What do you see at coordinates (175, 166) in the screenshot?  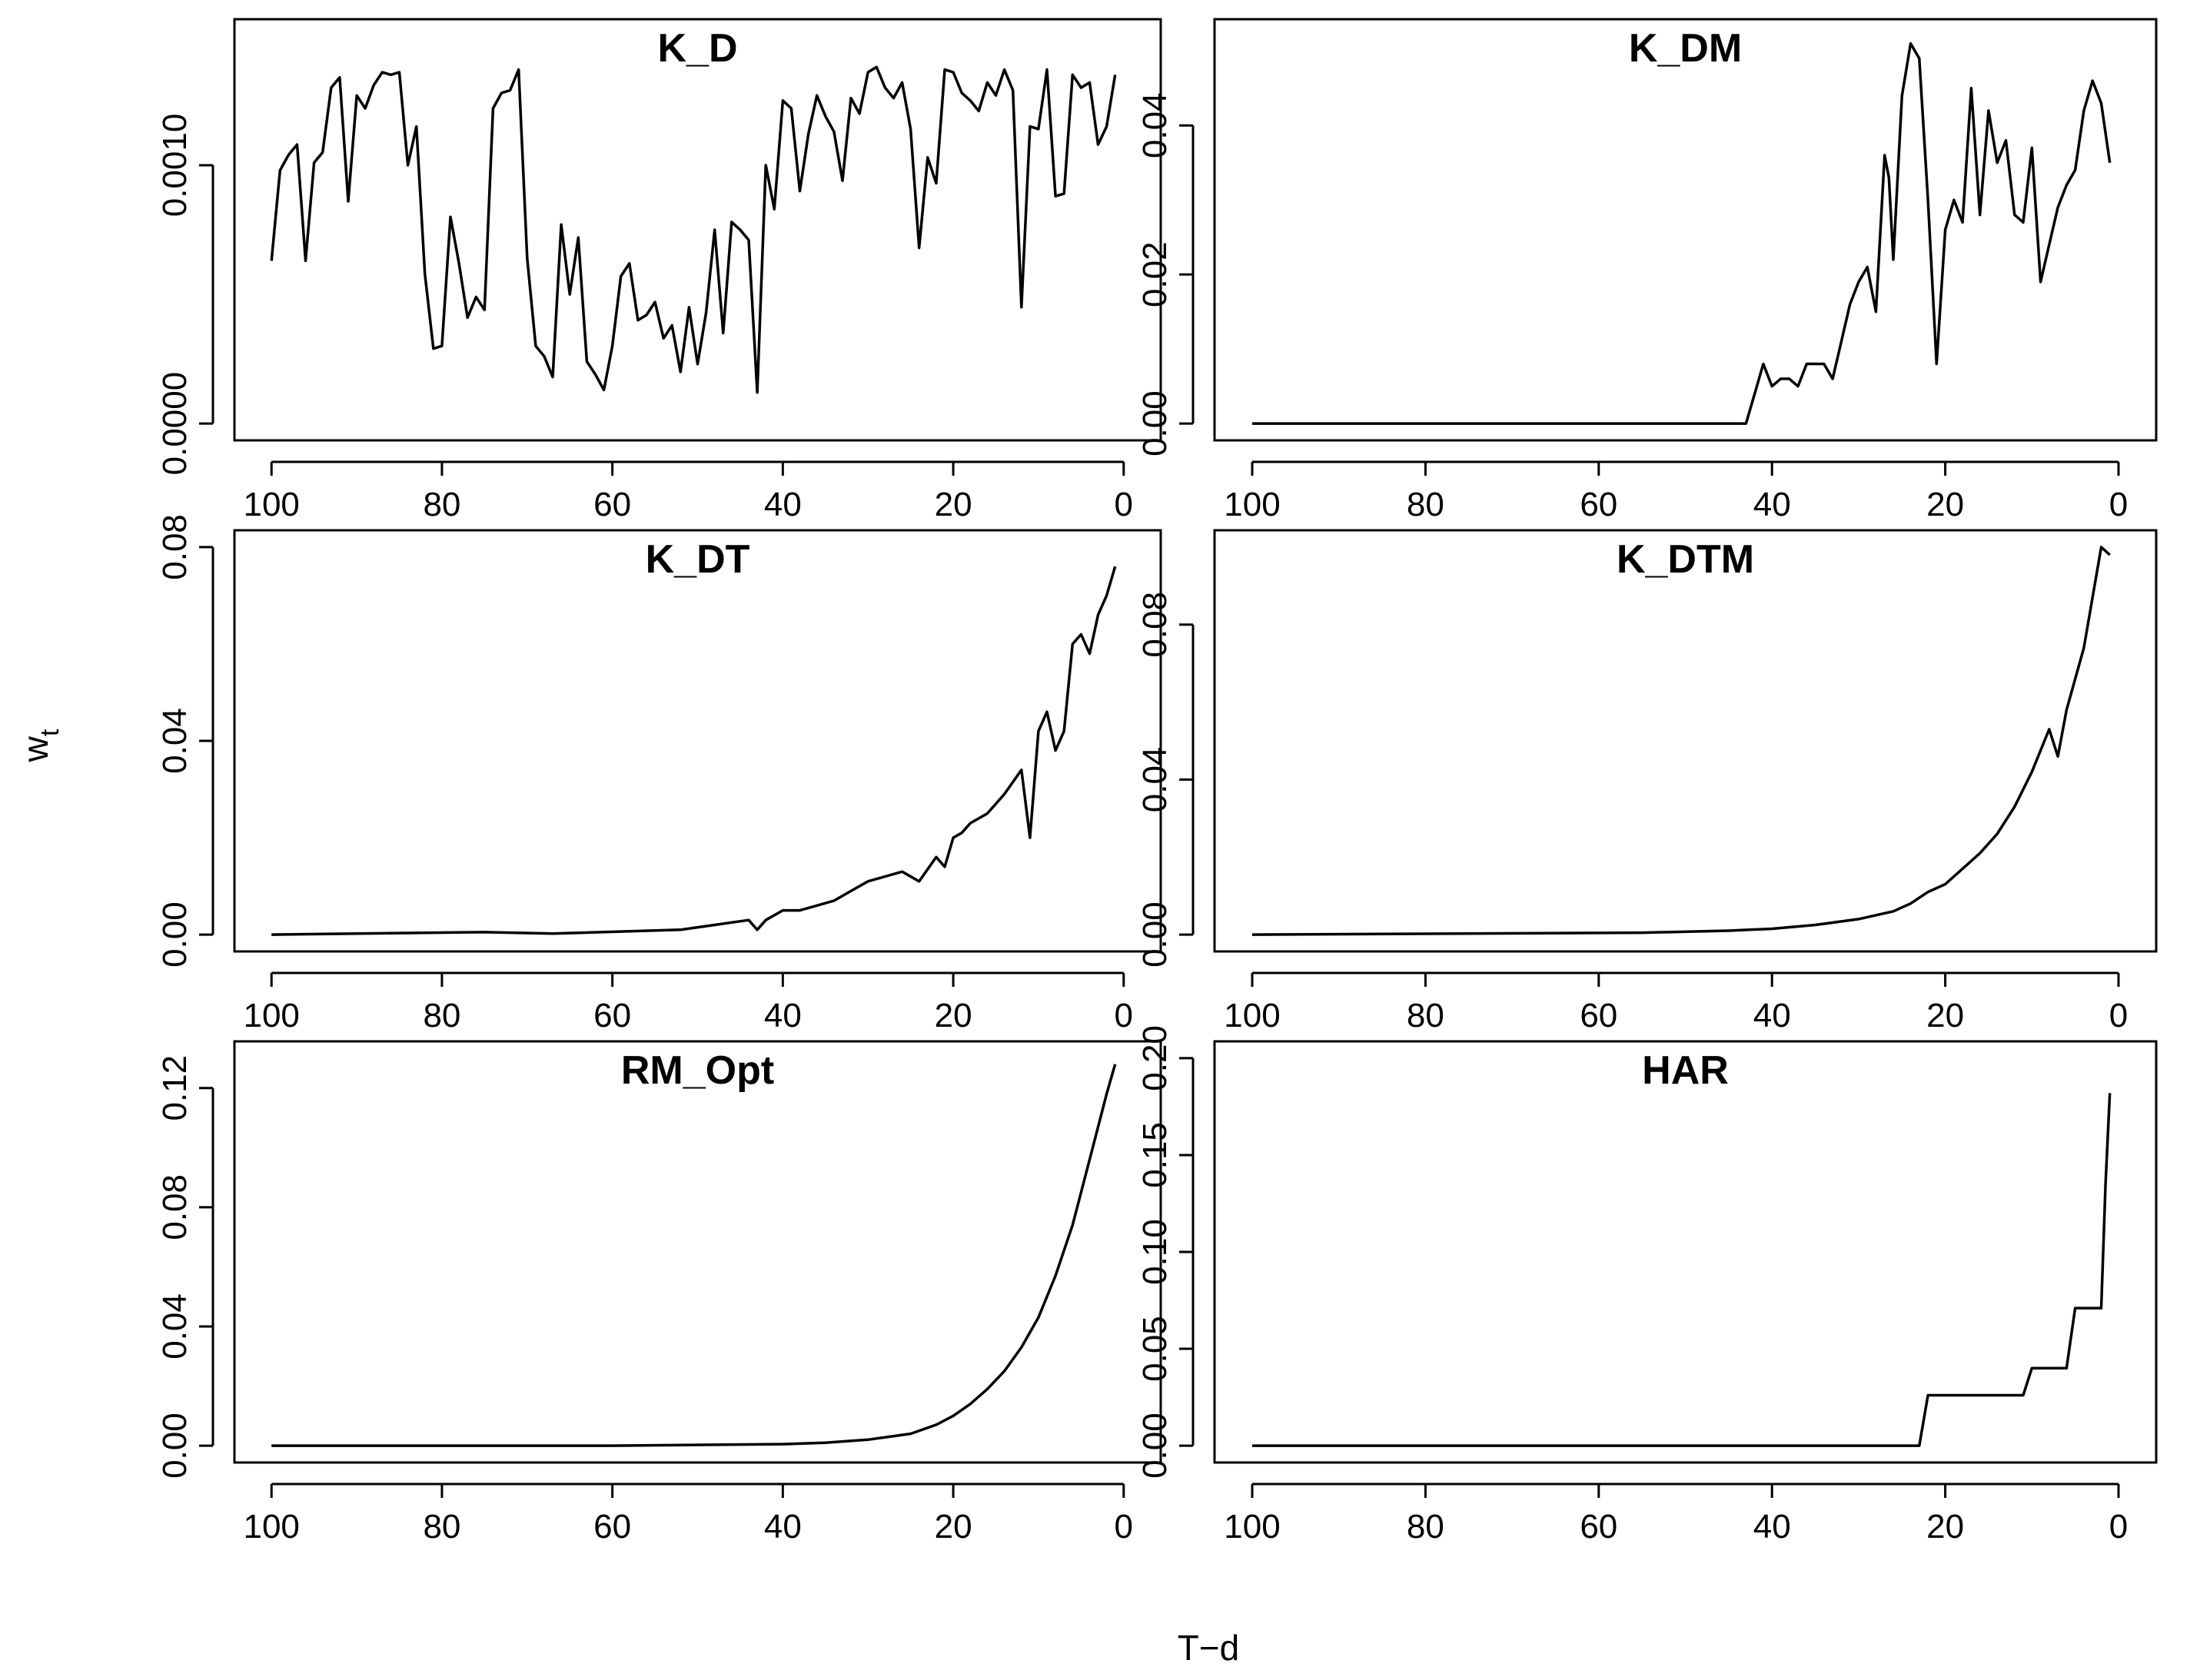 I see `y-tick-label: 0.0010` at bounding box center [175, 166].